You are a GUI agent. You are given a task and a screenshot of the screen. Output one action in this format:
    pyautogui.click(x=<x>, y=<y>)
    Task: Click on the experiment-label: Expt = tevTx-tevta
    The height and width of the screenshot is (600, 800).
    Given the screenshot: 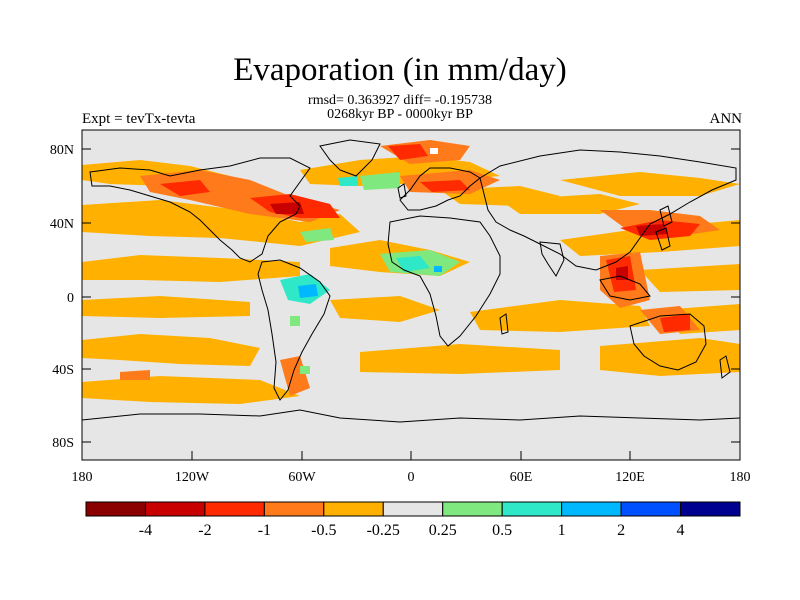 What is the action you would take?
    pyautogui.click(x=139, y=119)
    